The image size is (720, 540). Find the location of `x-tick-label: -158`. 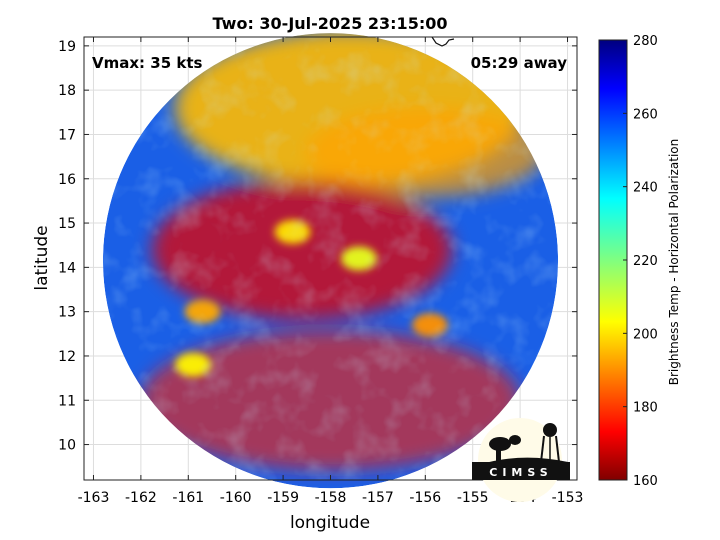

x-tick-label: -158 is located at coordinates (331, 498).